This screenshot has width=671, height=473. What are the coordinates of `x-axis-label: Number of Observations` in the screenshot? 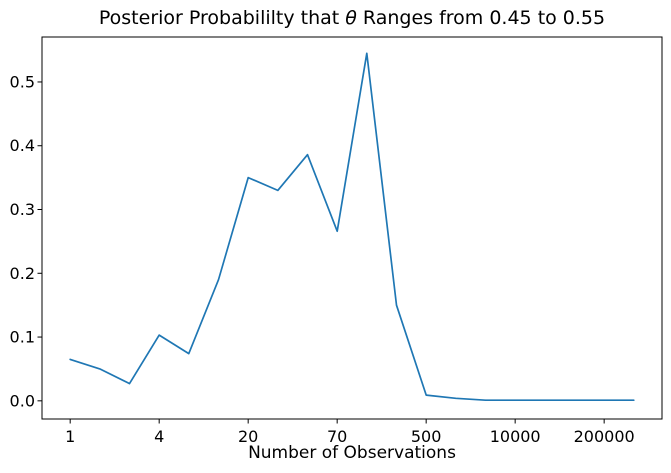 It's located at (352, 453).